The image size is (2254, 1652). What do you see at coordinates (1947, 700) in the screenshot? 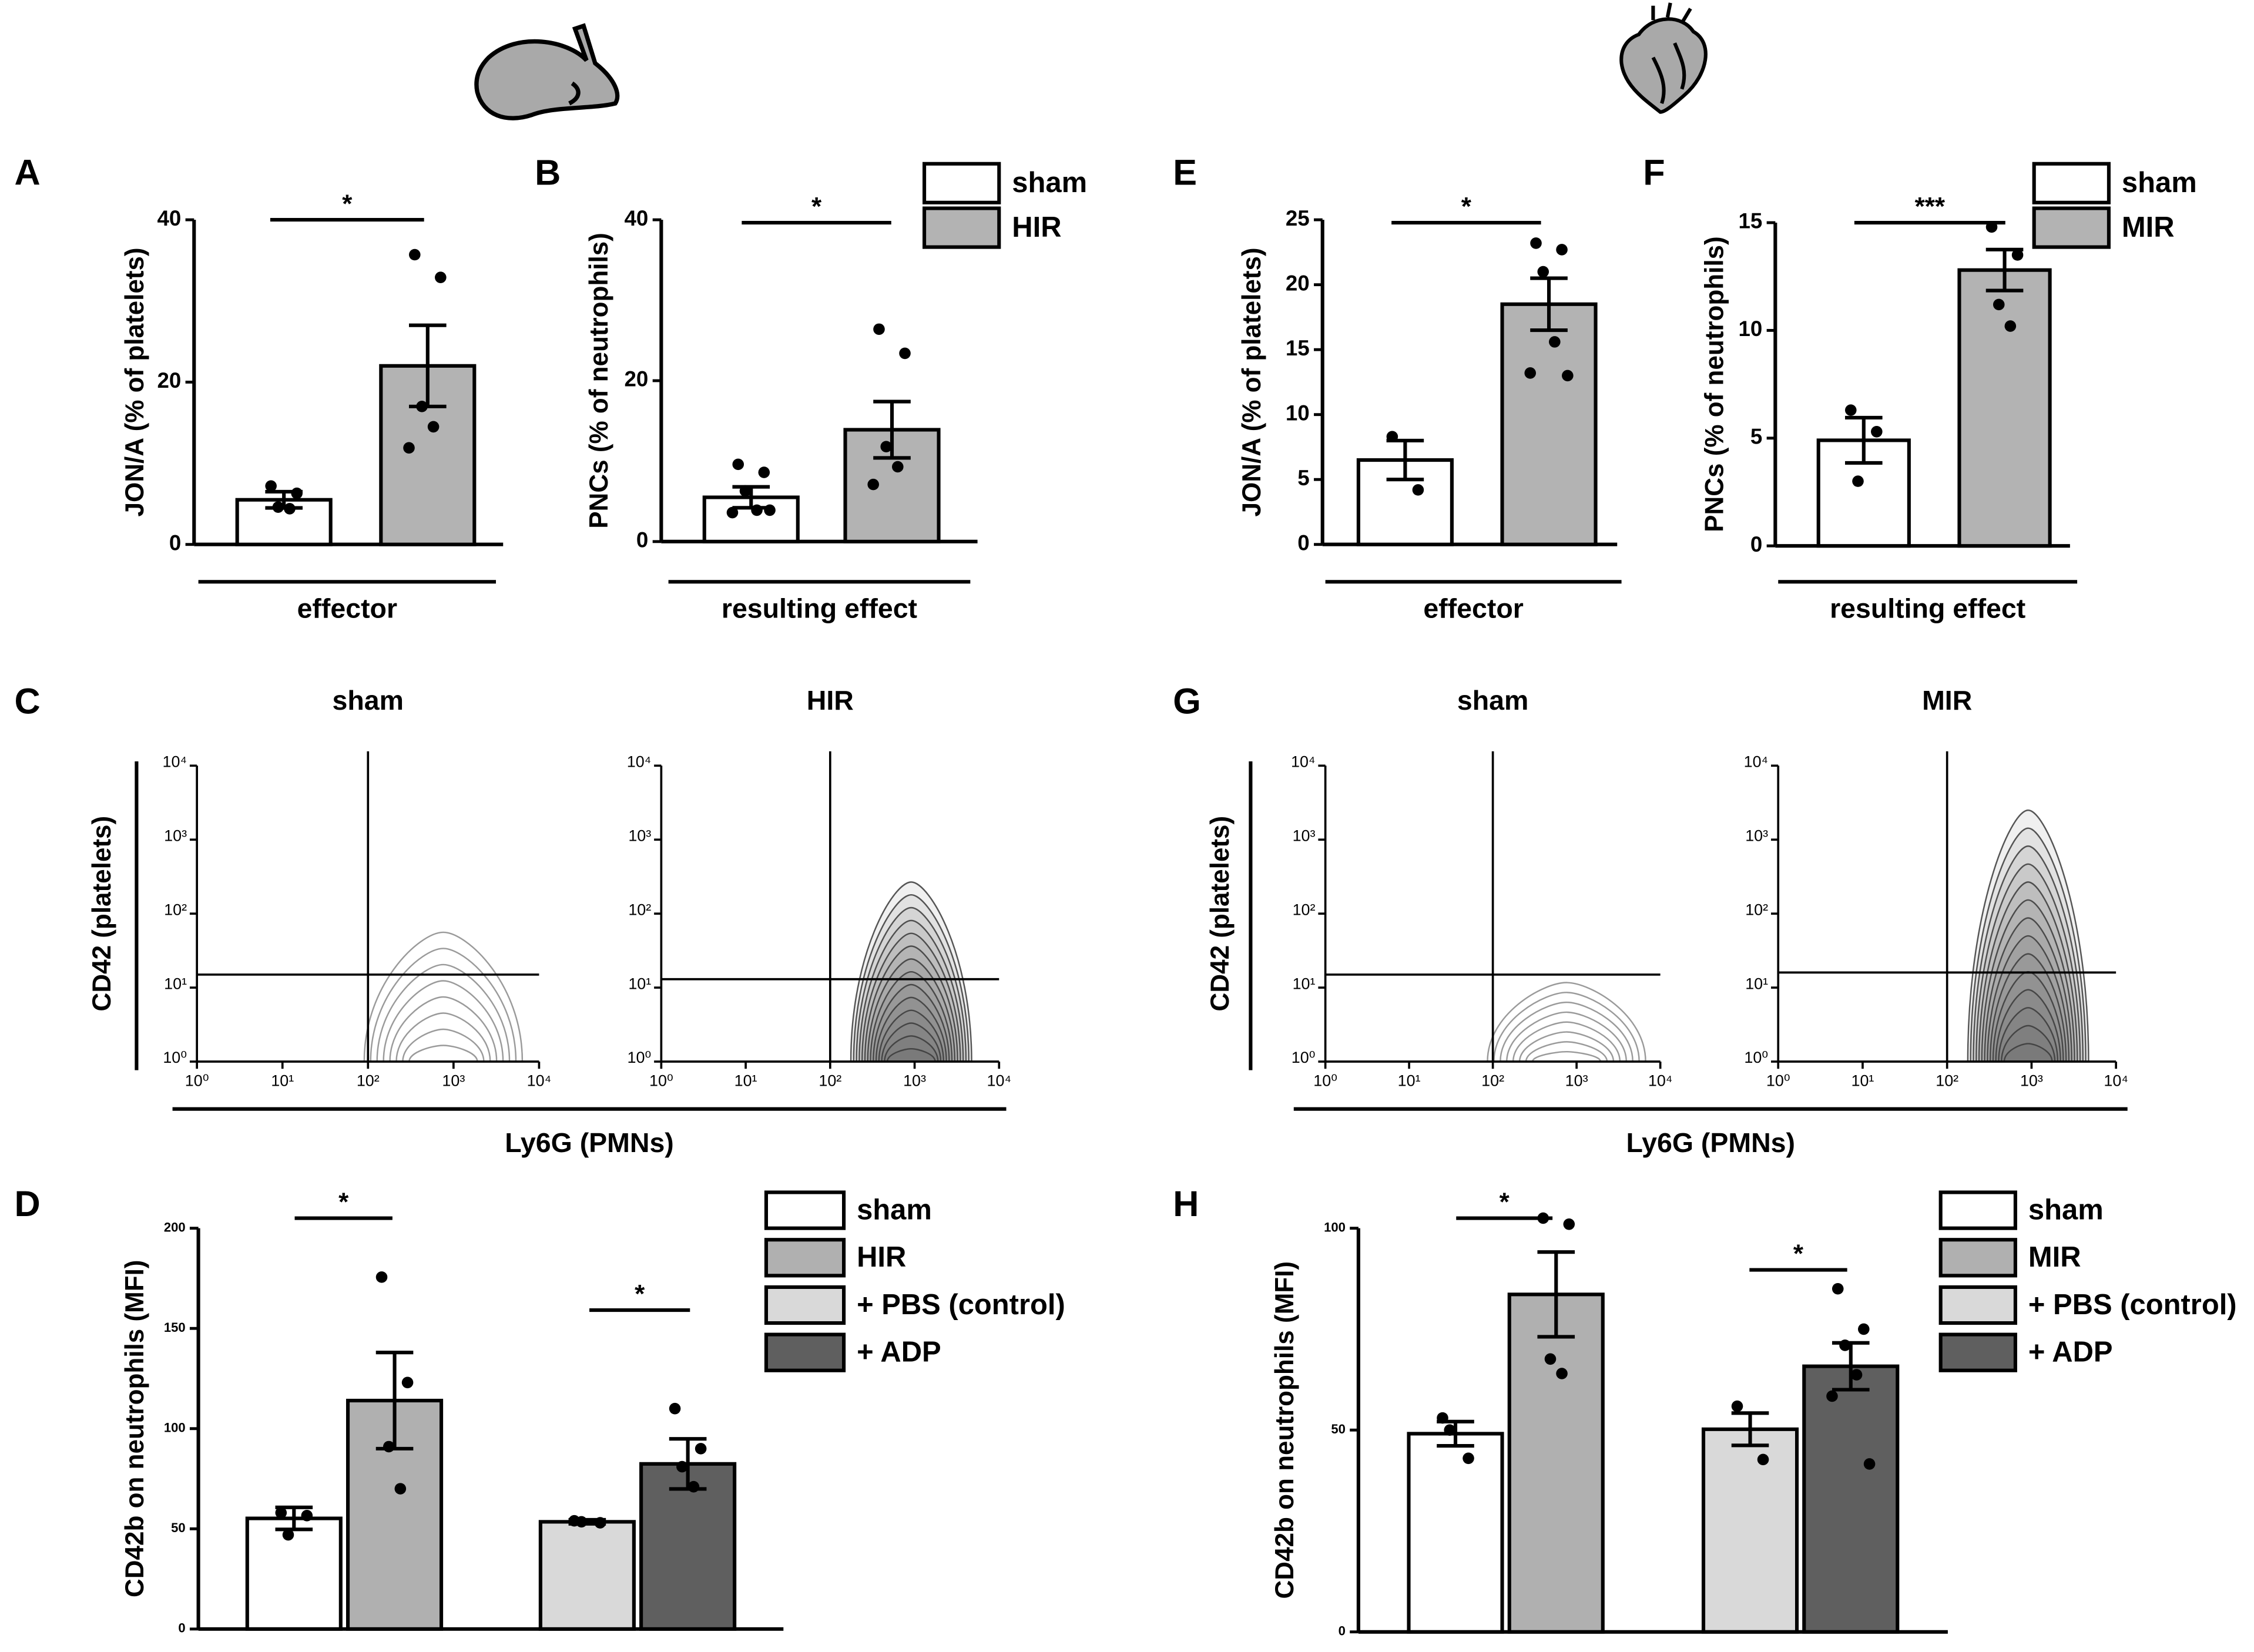
I see `plot-title: MIR` at bounding box center [1947, 700].